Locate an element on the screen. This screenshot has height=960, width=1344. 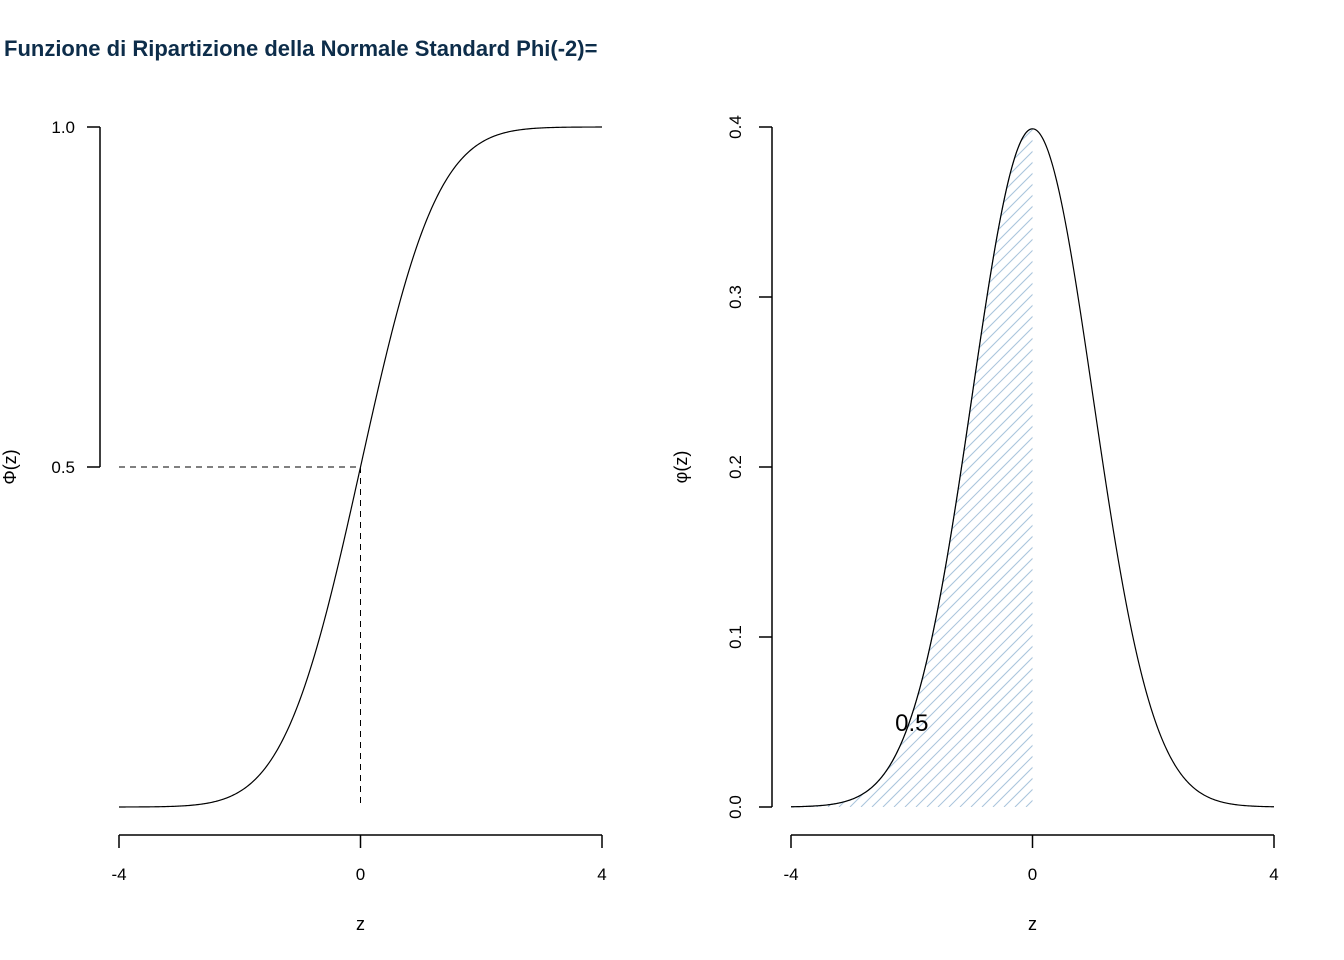
pdf-y-axis-title: φ(z) is located at coordinates (681, 467).